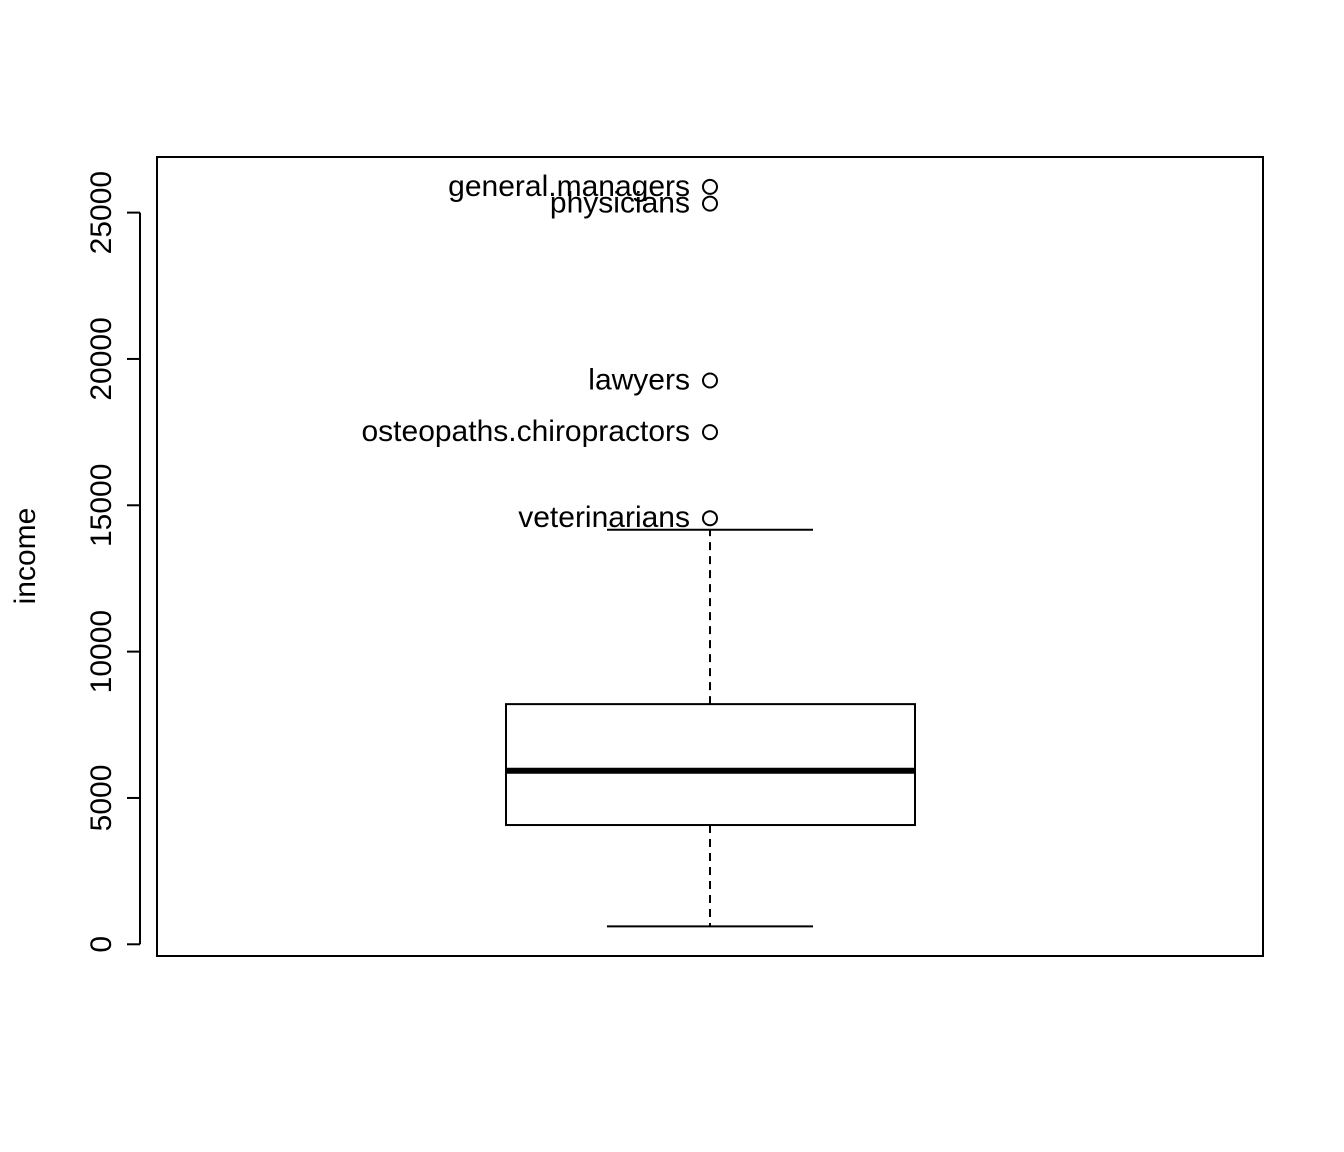 The image size is (1344, 1152). What do you see at coordinates (525, 431) in the screenshot?
I see `outlier-label: osteopaths.chiropractors` at bounding box center [525, 431].